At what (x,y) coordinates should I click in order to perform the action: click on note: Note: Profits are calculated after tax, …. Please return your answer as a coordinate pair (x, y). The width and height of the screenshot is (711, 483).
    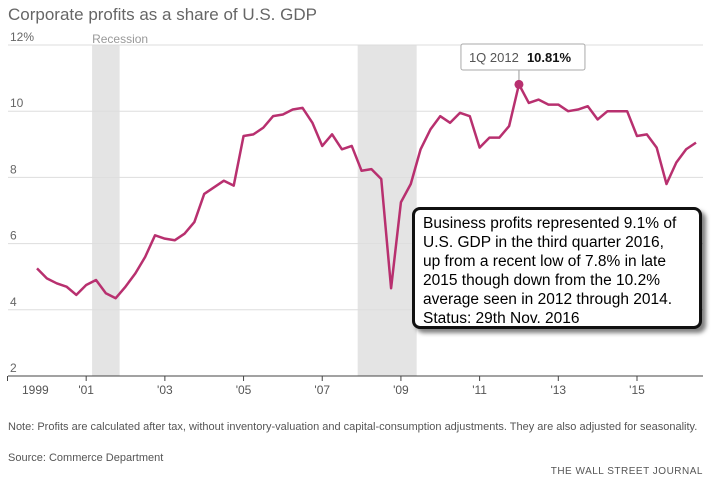
    Looking at the image, I should click on (353, 427).